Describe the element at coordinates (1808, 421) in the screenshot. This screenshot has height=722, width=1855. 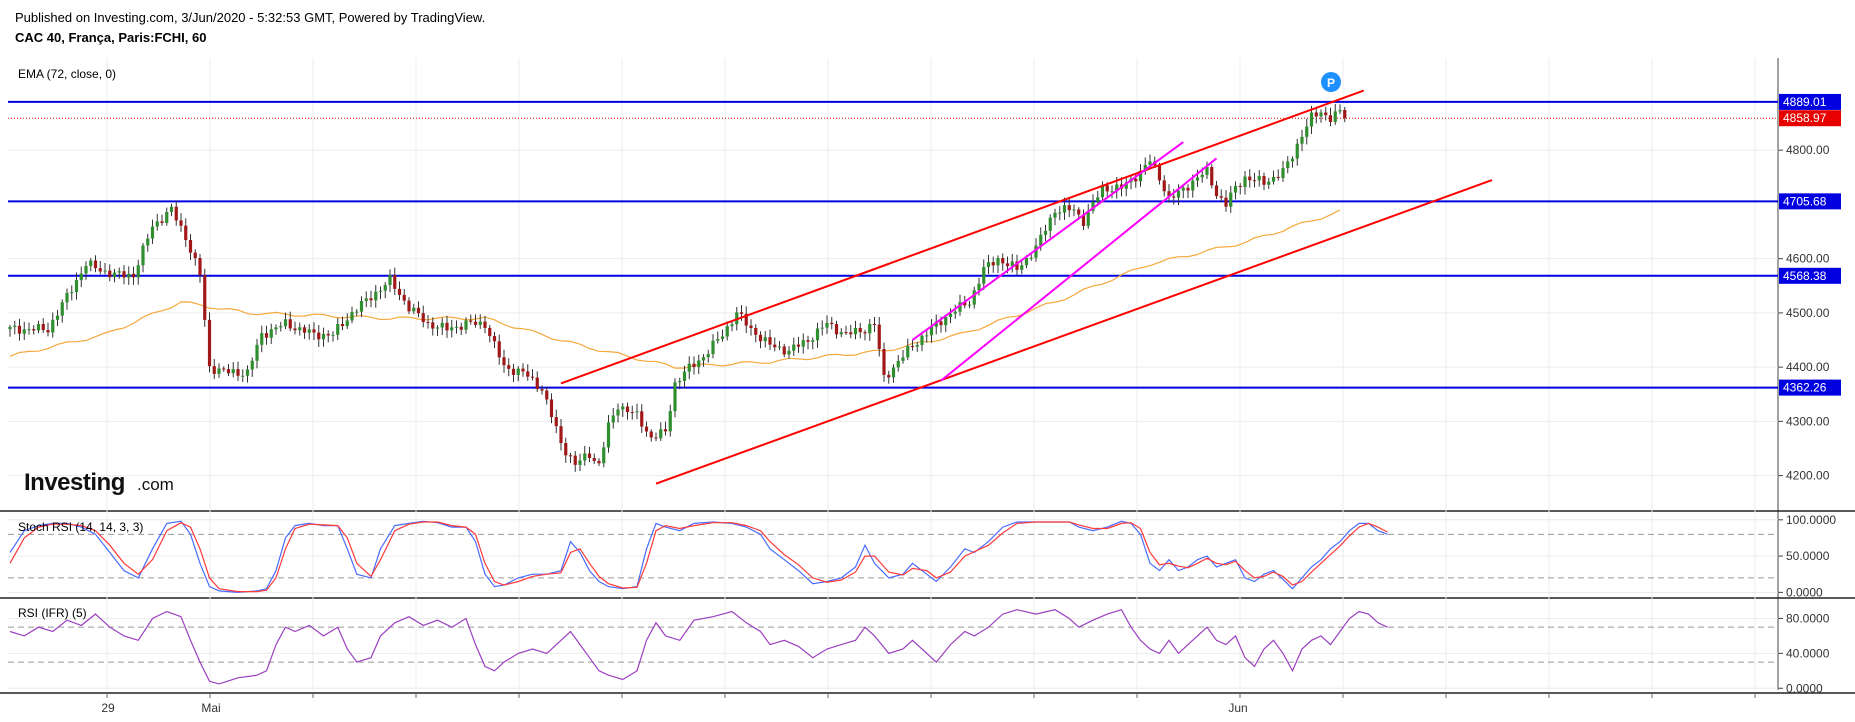
I see `price-tick-label: 4300.00` at that location.